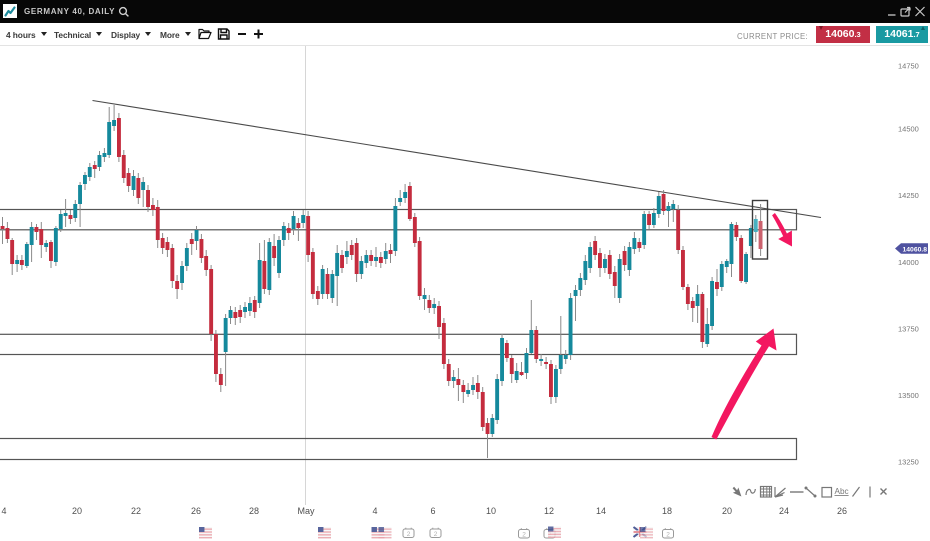 This screenshot has height=541, width=930. Describe the element at coordinates (908, 395) in the screenshot. I see `svg-text: 13500` at that location.